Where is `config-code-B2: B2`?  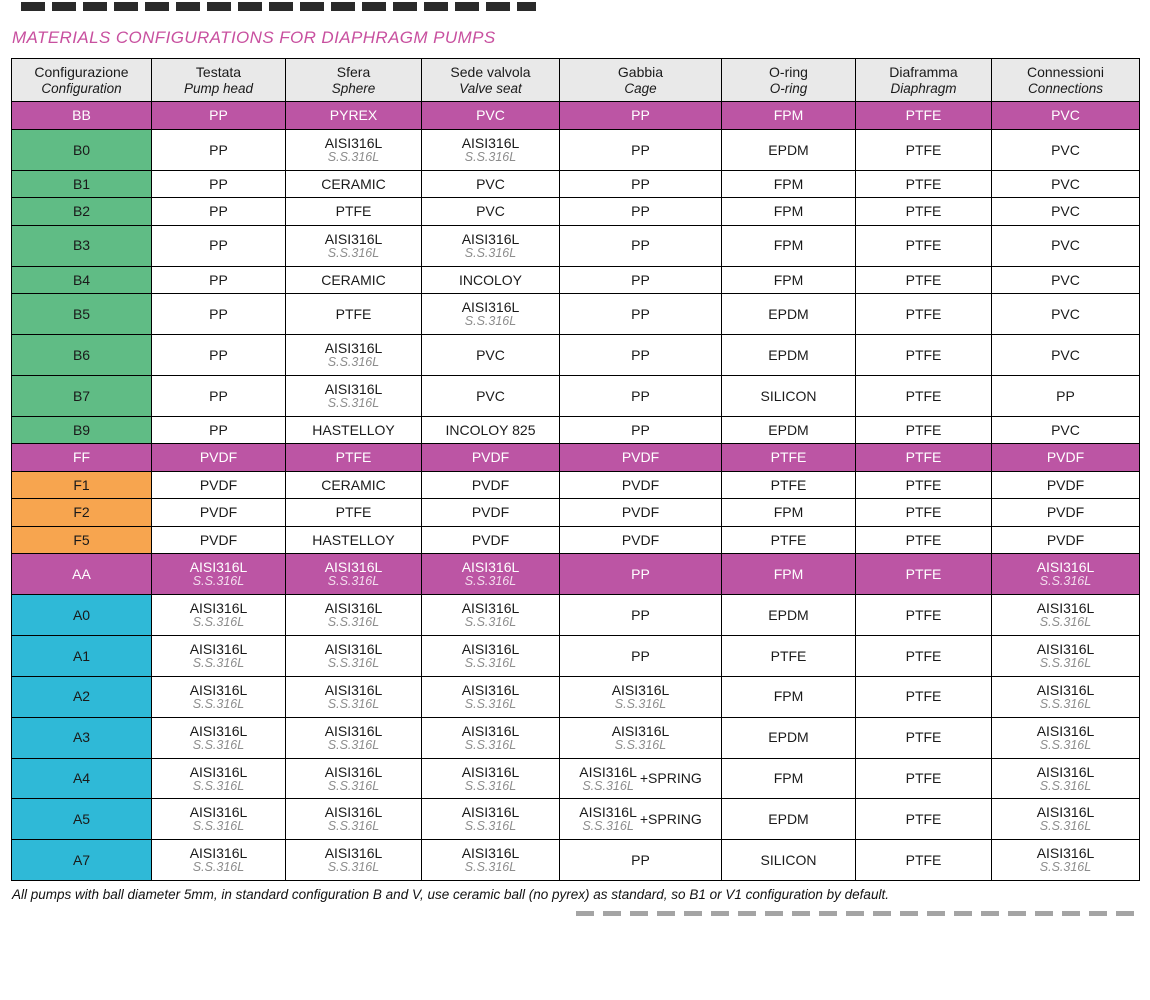
config-code-B2: B2 is located at coordinates (81, 211).